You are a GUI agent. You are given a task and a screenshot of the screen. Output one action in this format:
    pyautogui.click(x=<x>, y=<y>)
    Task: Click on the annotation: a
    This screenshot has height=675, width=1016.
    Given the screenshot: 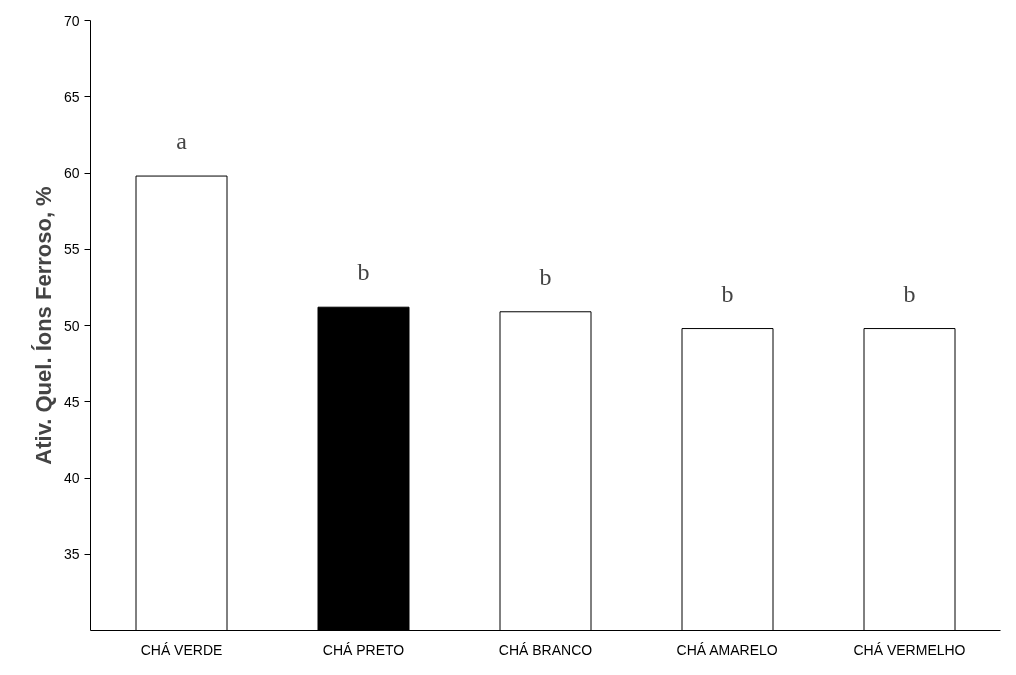 What is the action you would take?
    pyautogui.click(x=182, y=141)
    